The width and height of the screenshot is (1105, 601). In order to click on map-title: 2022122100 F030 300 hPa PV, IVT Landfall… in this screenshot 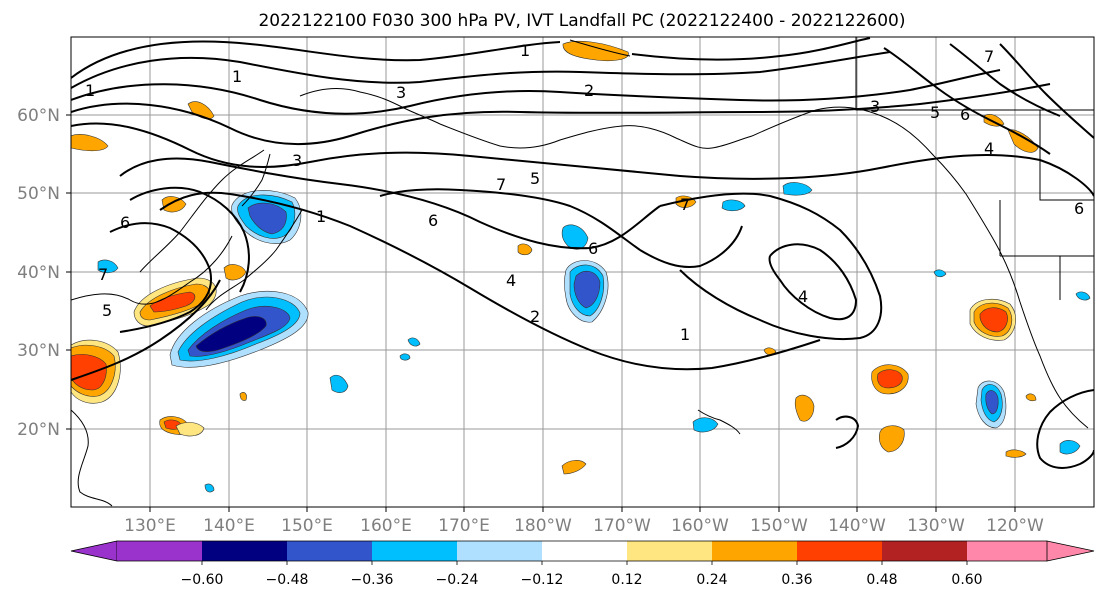, I will do `click(581, 21)`.